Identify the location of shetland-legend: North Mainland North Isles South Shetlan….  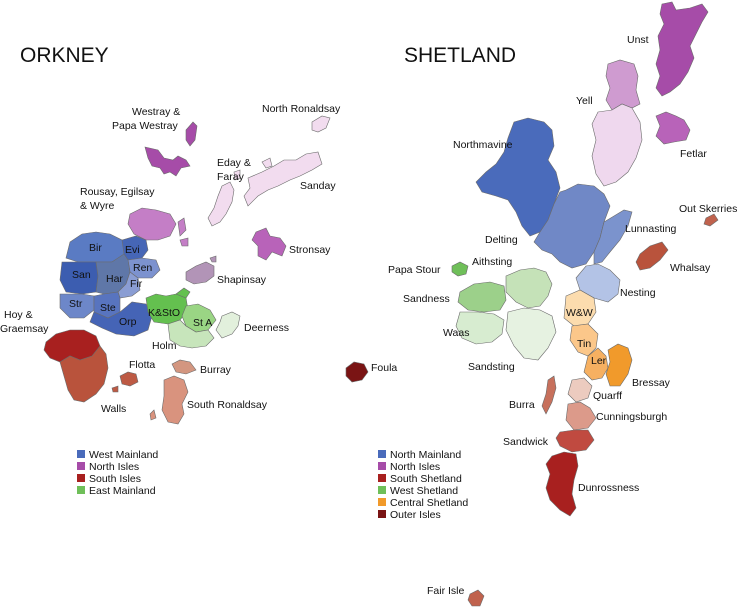
(423, 485).